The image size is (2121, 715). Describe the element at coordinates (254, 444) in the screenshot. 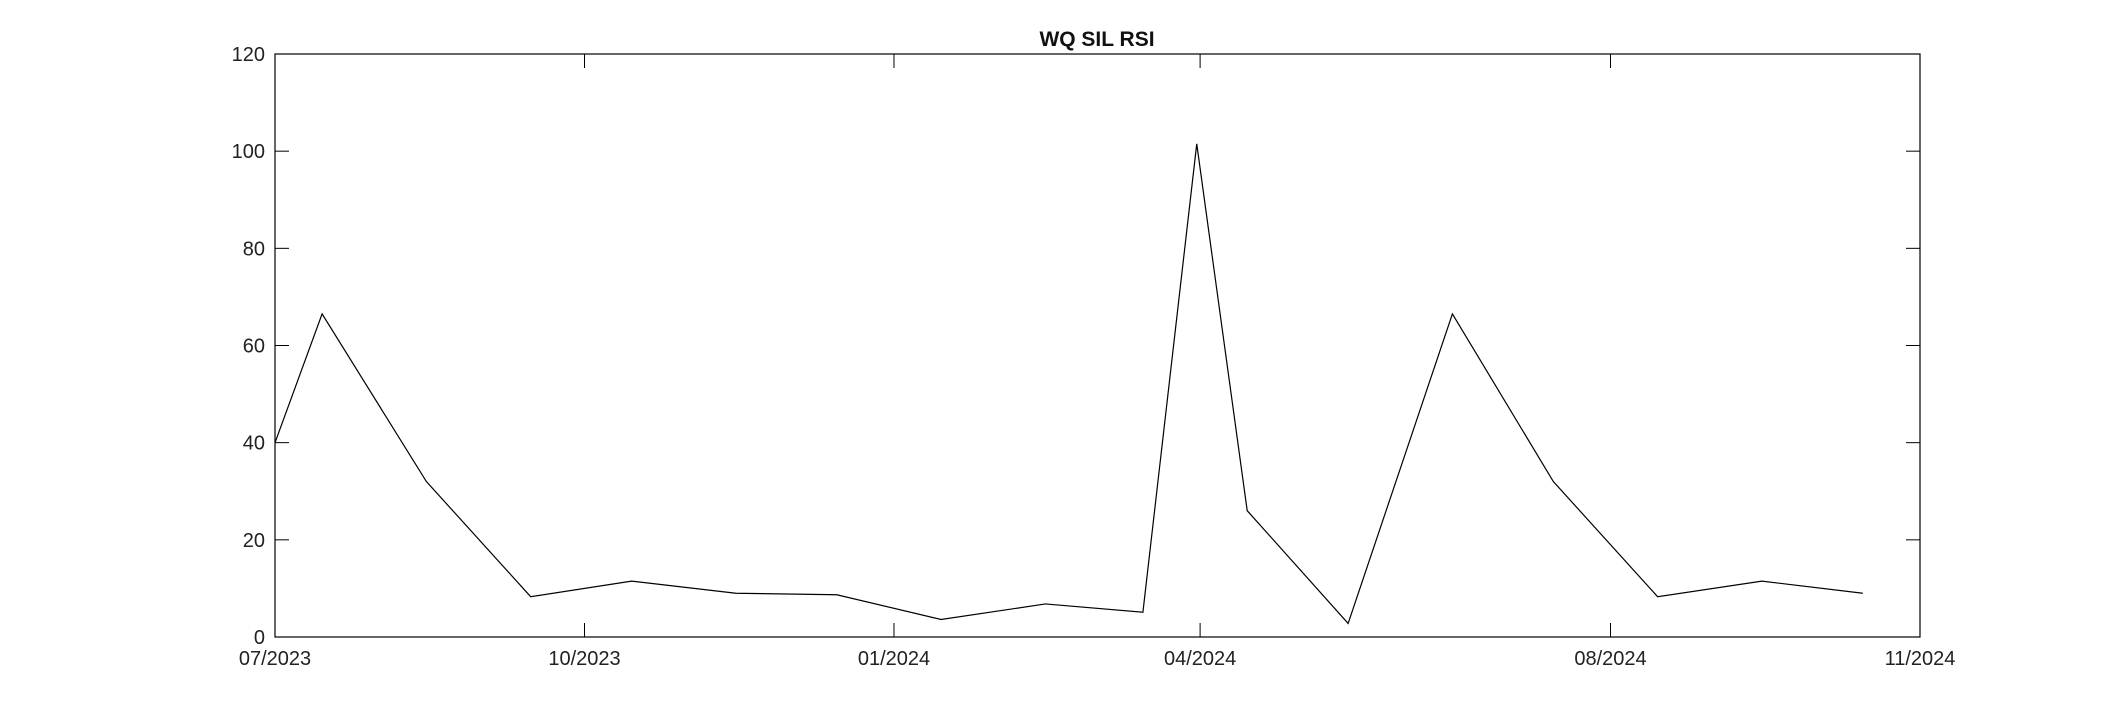

I see `y-tick-label: 40` at that location.